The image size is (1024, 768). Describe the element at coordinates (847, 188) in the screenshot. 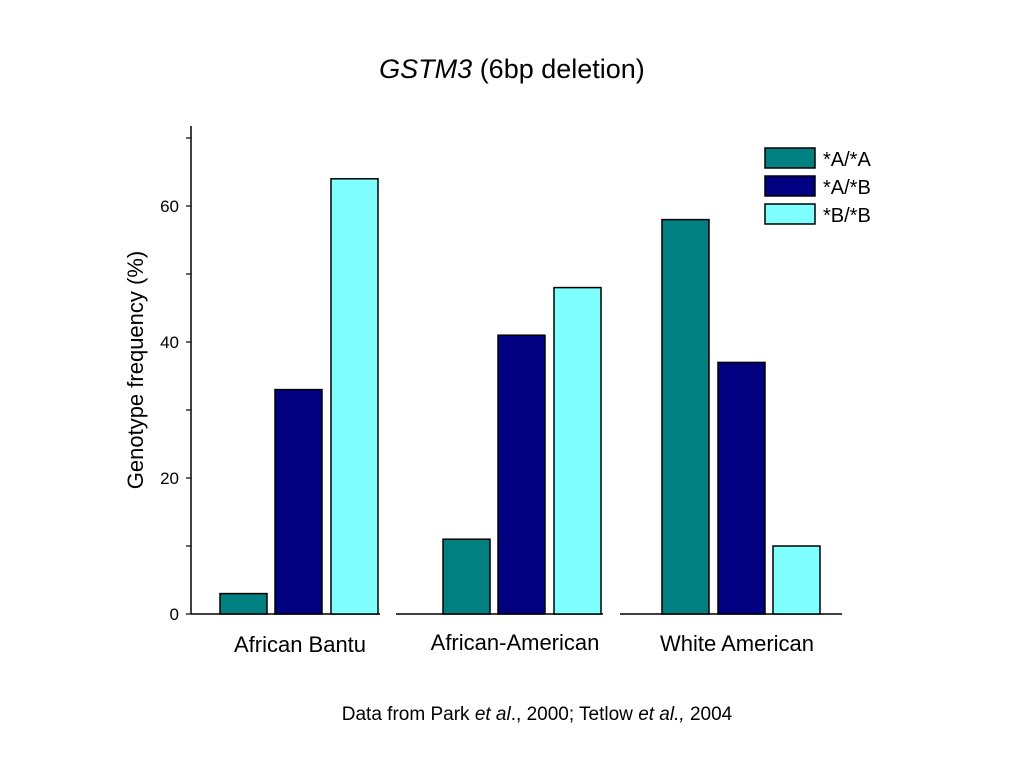

I see `legend-label: *A/*B` at that location.